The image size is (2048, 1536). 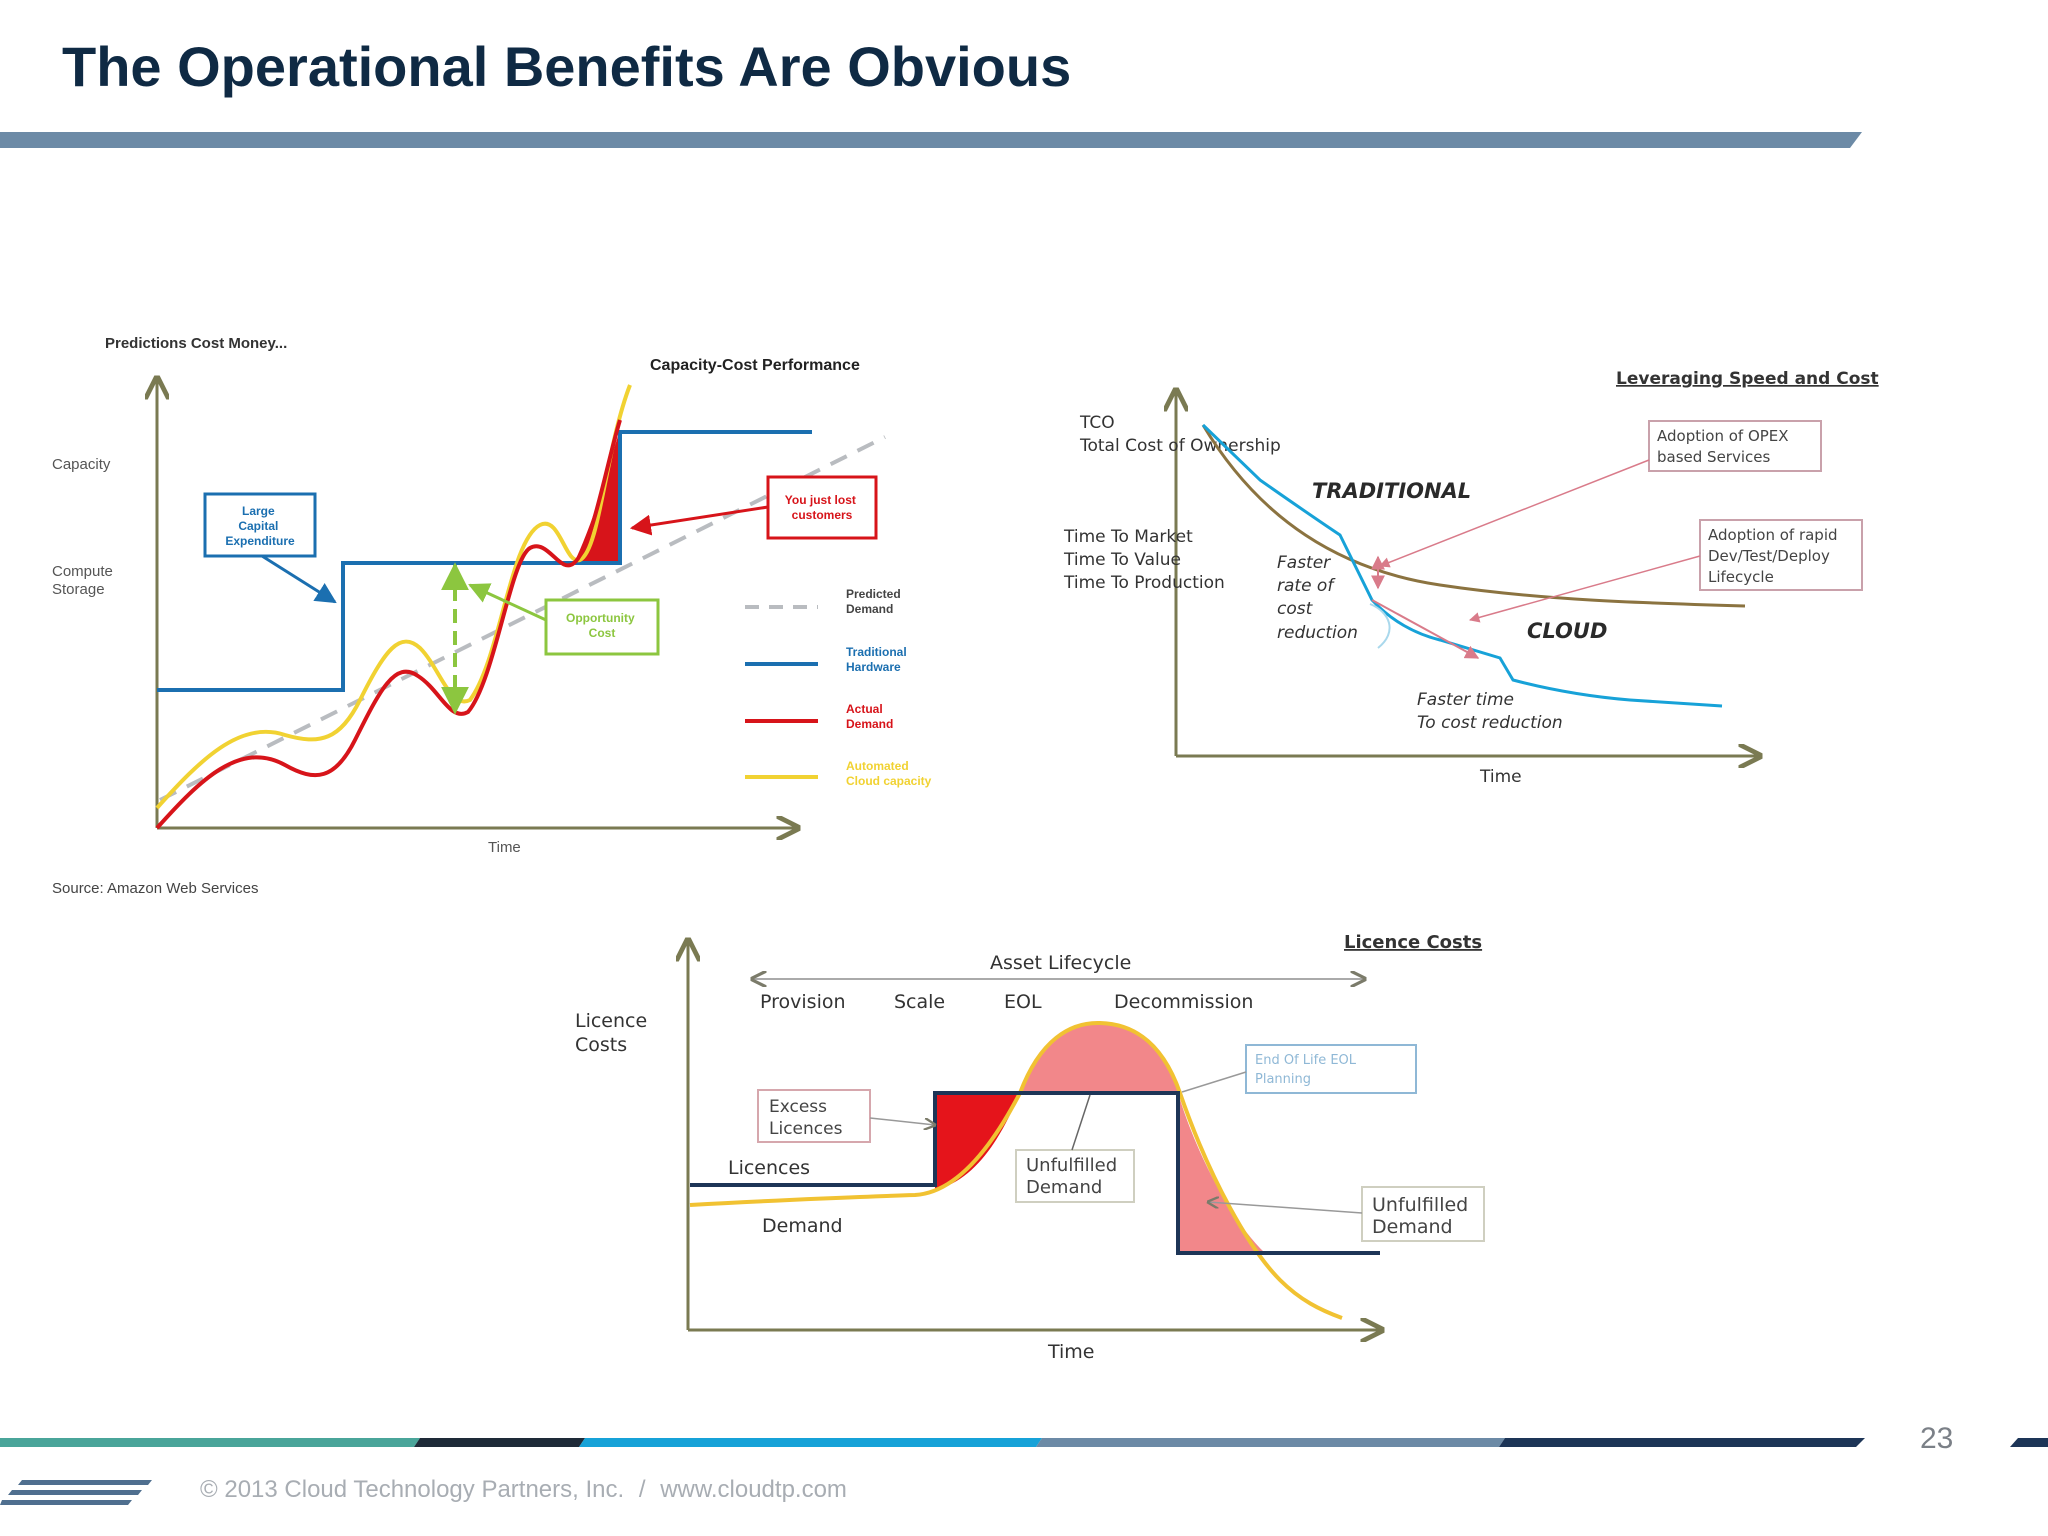 What do you see at coordinates (1490, 723) in the screenshot?
I see `note-faster-time-2: To cost reduction` at bounding box center [1490, 723].